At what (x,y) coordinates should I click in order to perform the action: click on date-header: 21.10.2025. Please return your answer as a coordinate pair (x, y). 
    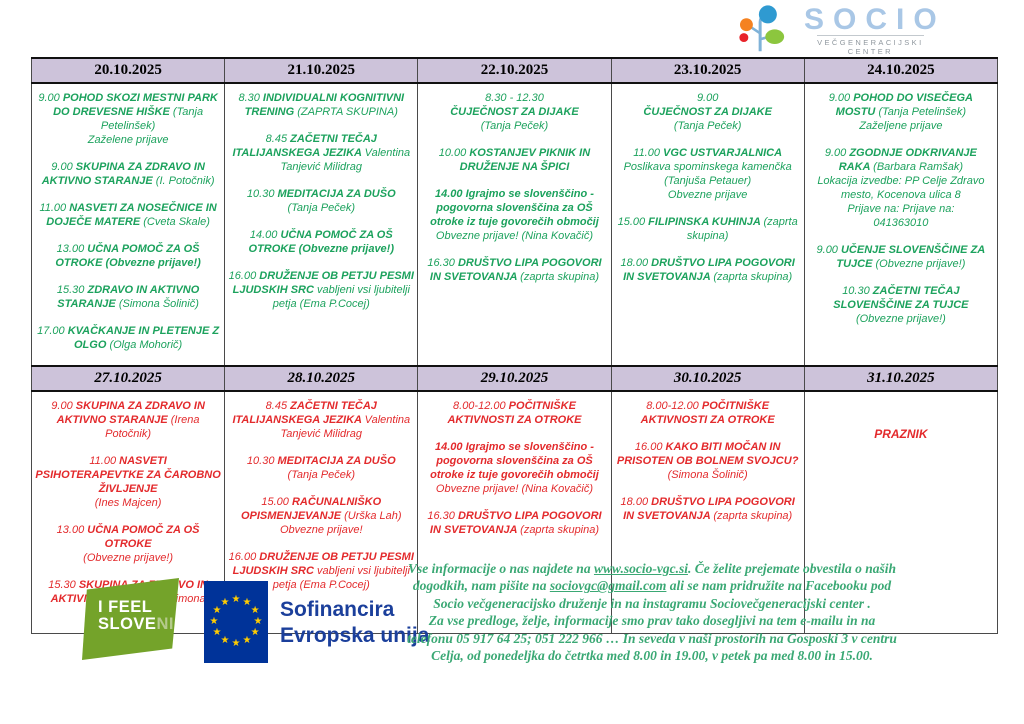
    Looking at the image, I should click on (321, 70).